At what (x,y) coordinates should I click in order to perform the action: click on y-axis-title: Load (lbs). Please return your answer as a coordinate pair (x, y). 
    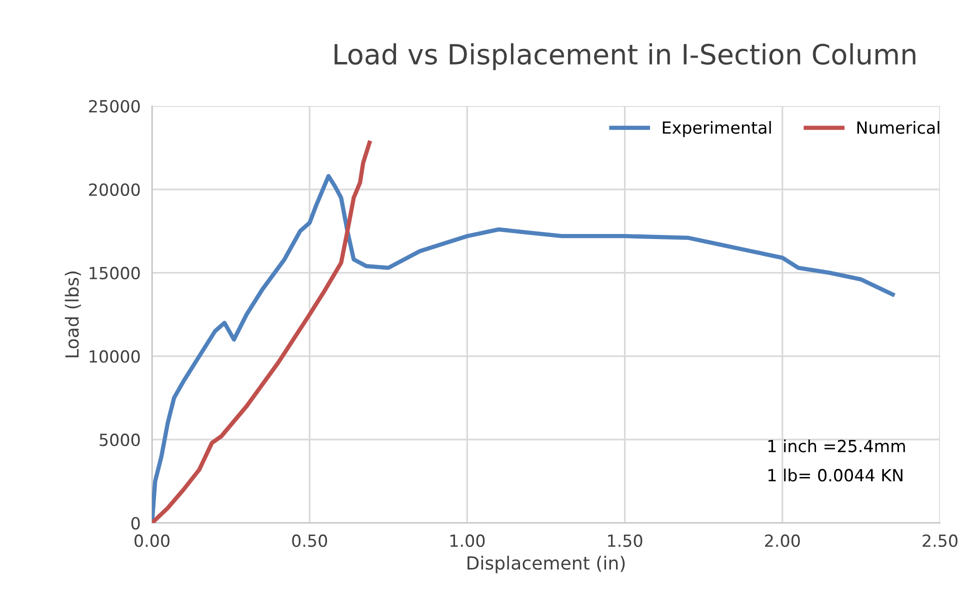
    Looking at the image, I should click on (72, 315).